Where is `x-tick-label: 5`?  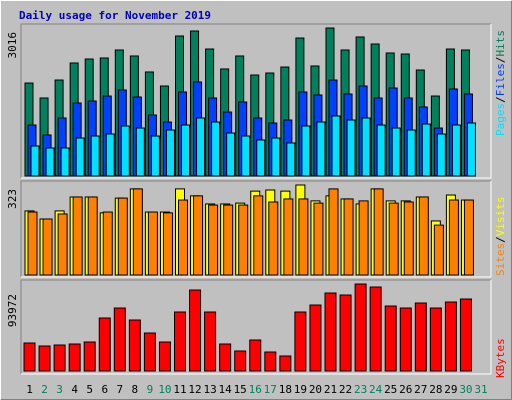 x-tick-label: 5 is located at coordinates (89, 389).